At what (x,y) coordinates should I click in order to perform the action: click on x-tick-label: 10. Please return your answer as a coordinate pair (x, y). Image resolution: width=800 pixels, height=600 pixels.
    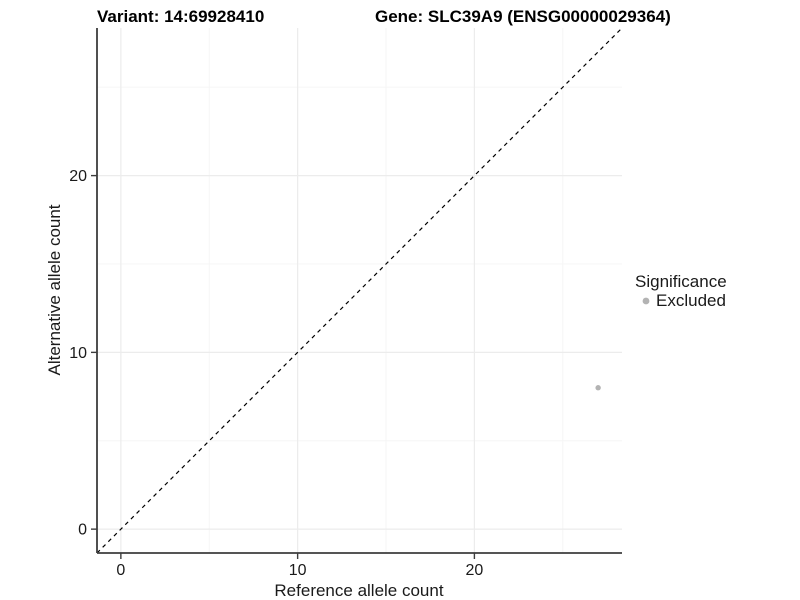
    Looking at the image, I should click on (298, 570).